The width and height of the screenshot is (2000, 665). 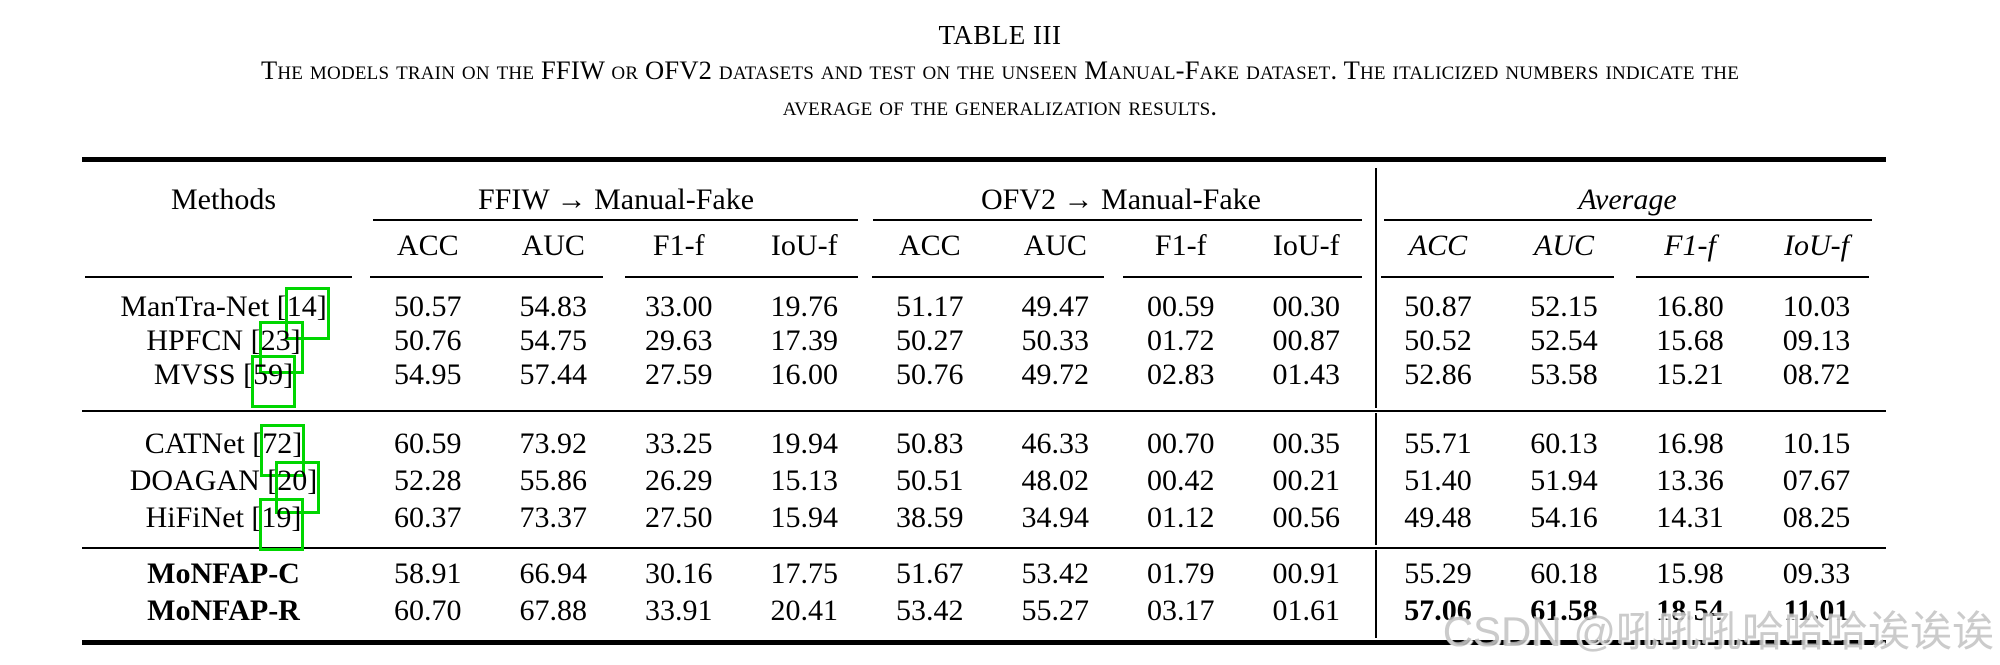 I want to click on table-cell-best: 11.01, so click(x=1816, y=610).